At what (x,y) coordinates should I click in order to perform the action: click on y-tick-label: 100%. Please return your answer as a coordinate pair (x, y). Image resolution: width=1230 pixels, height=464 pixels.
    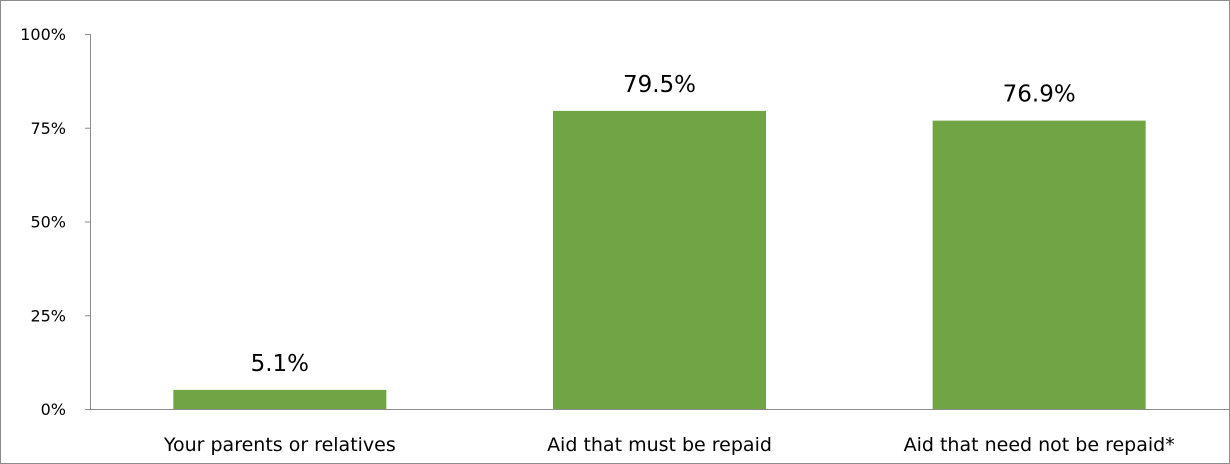
    Looking at the image, I should click on (43, 34).